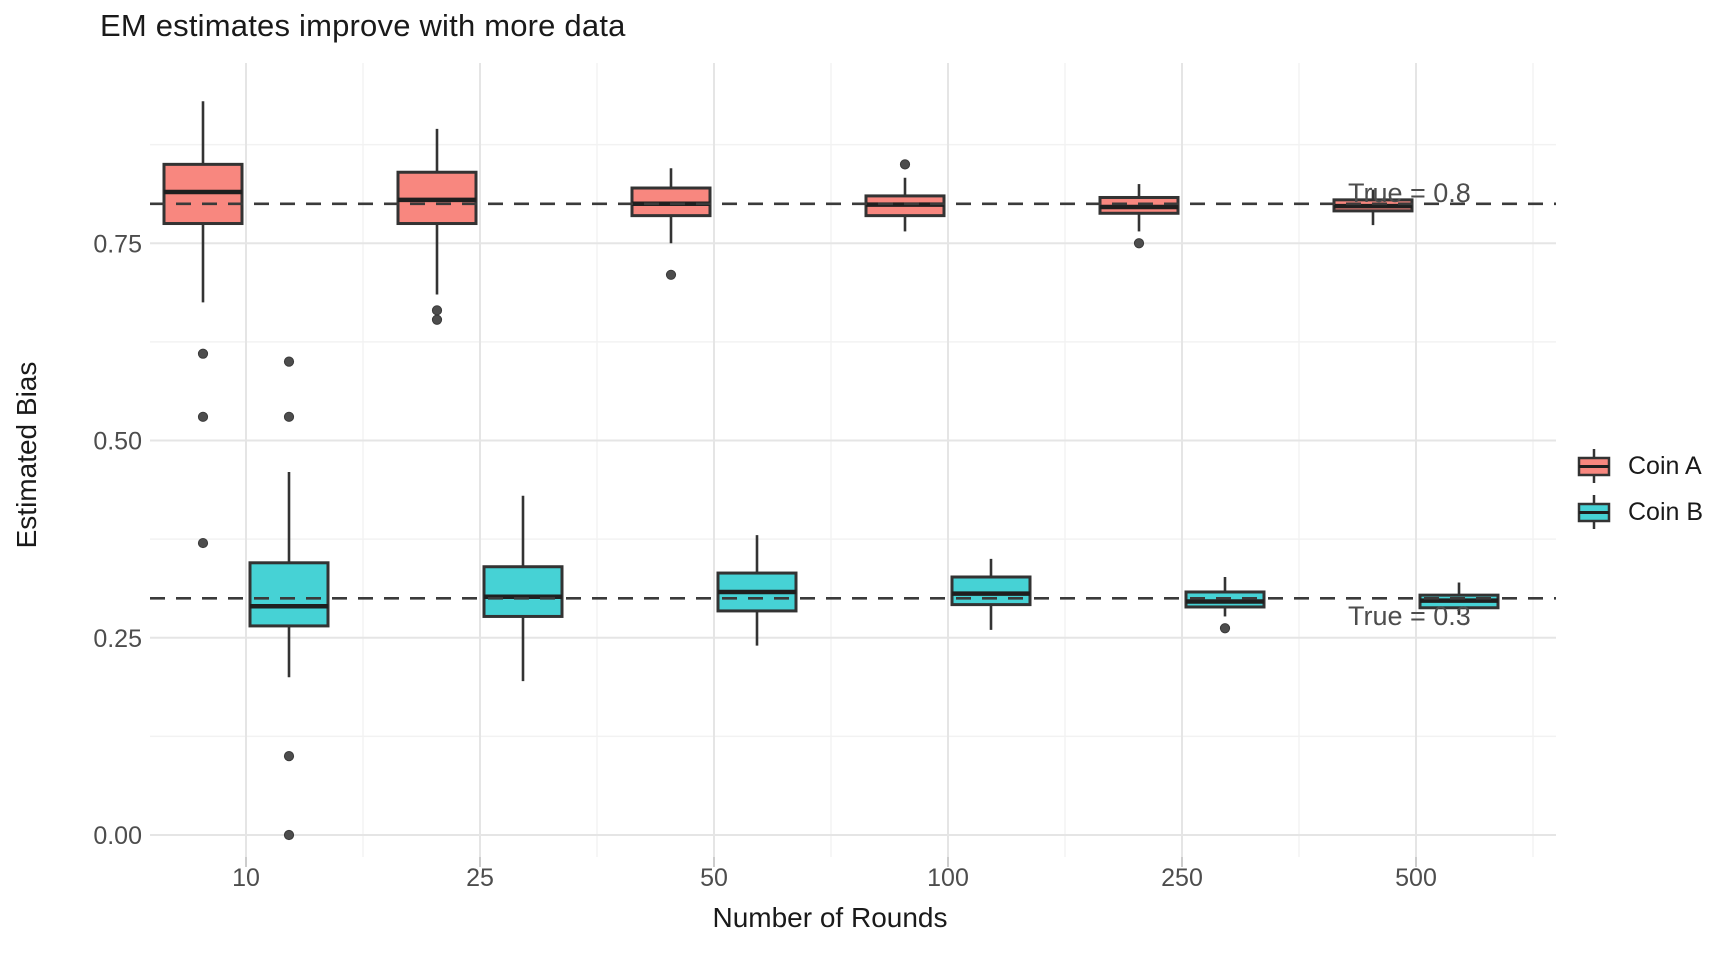  I want to click on y-axis-title: Estimated Bias, so click(26, 455).